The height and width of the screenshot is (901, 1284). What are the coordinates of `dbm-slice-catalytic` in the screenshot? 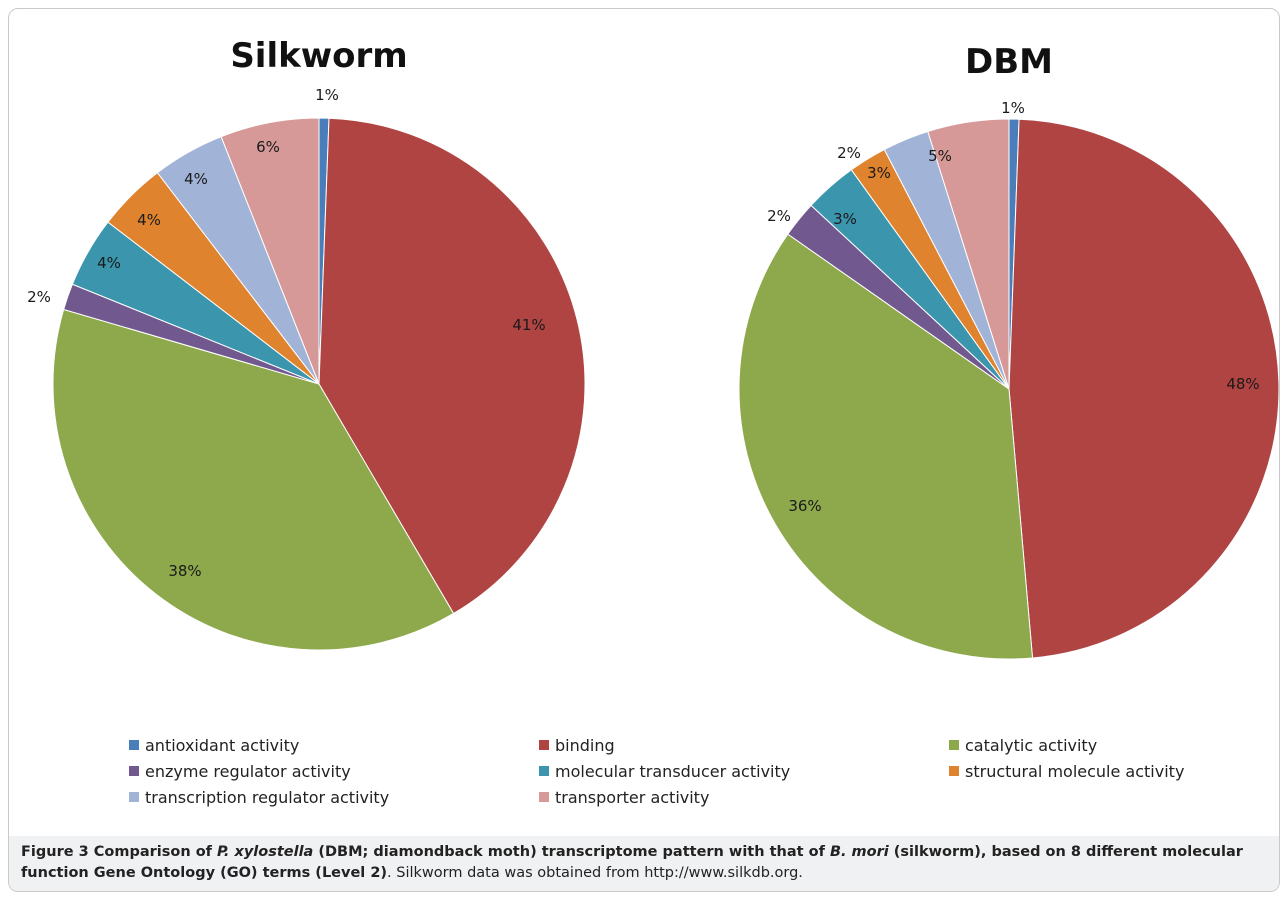 It's located at (886, 446).